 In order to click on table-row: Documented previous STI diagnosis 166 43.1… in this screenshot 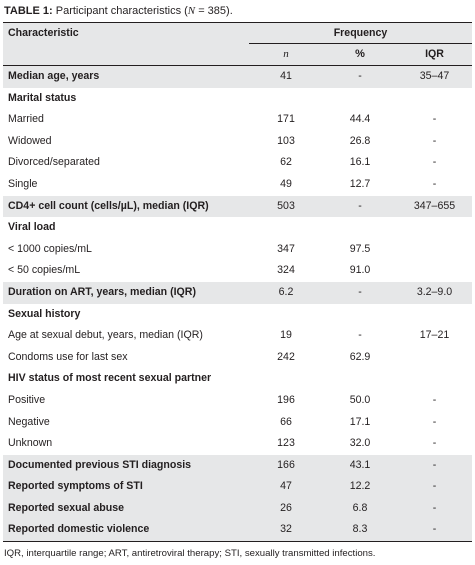, I will do `click(237, 465)`.